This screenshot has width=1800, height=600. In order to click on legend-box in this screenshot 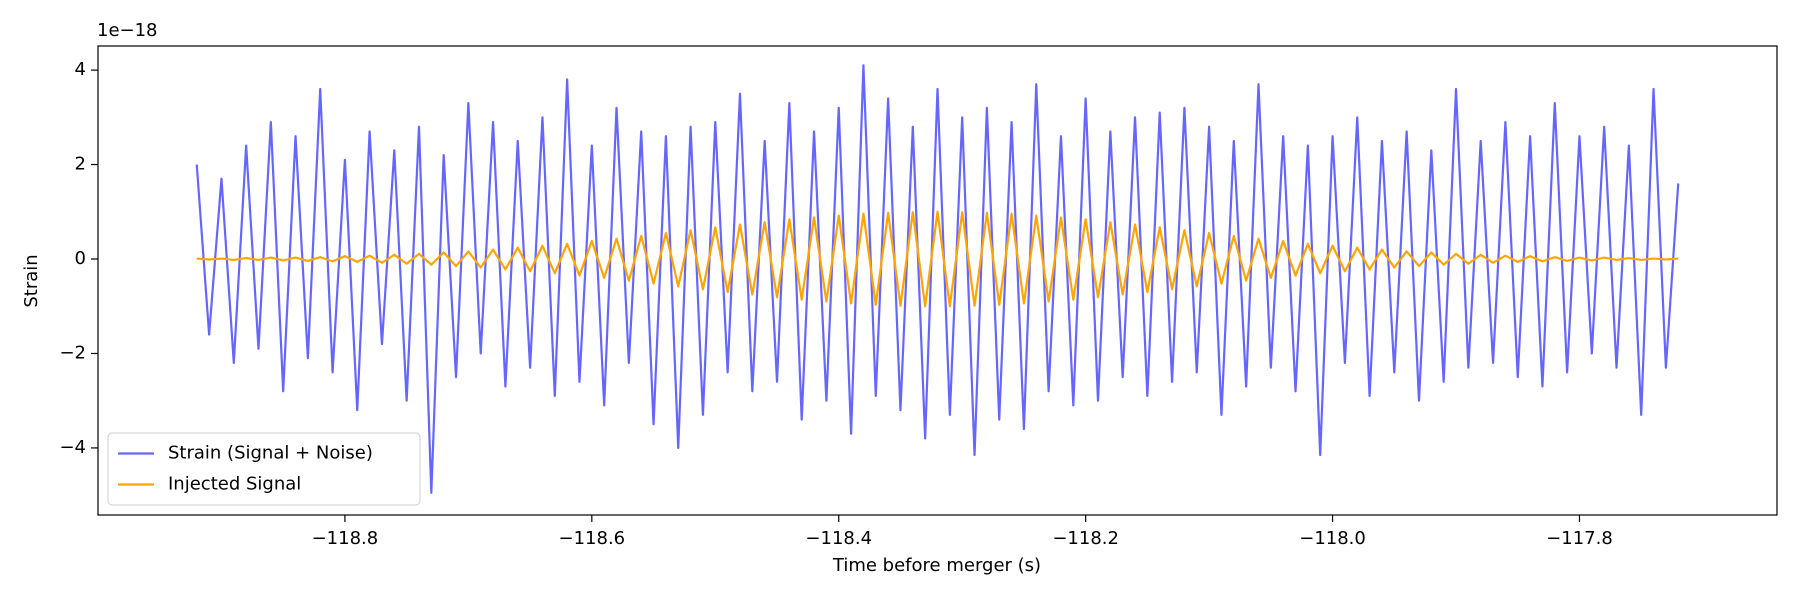, I will do `click(264, 469)`.